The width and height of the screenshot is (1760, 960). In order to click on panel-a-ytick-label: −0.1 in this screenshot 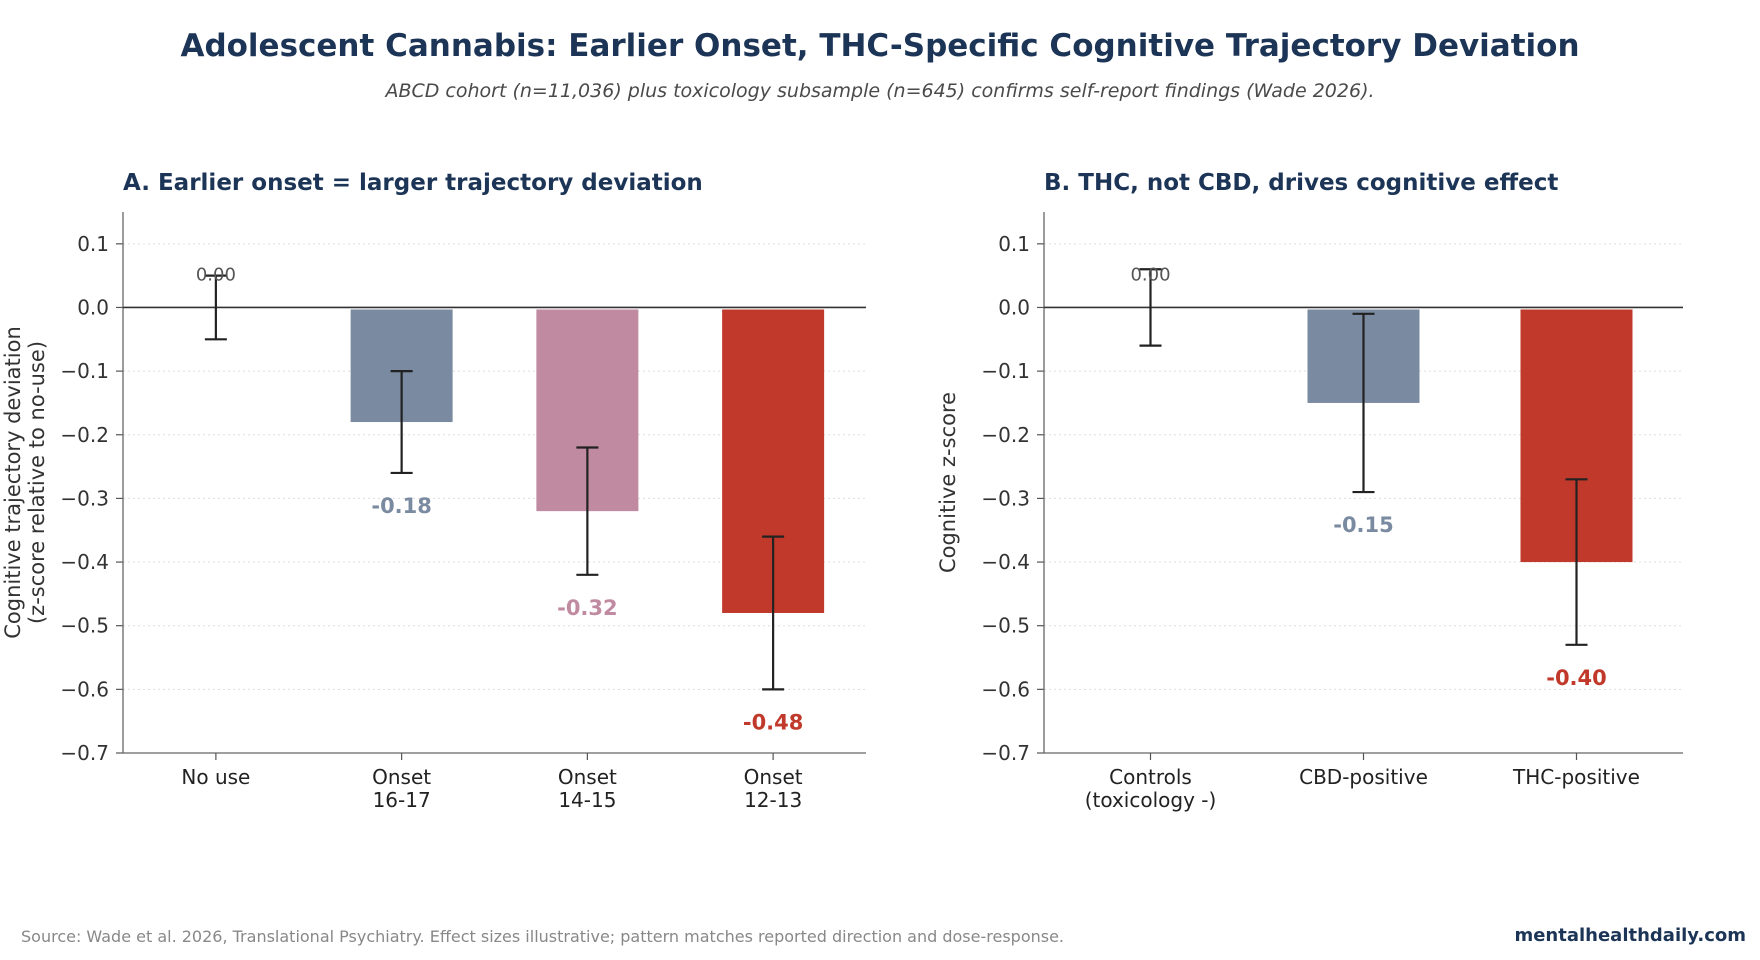, I will do `click(84, 371)`.